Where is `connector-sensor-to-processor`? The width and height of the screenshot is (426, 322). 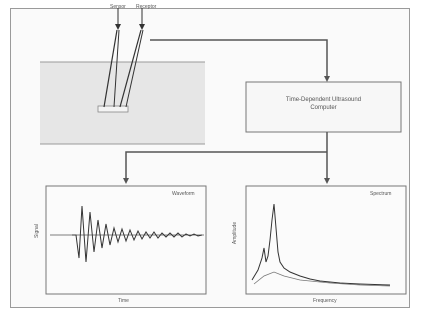
connector-sensor-to-processor is located at coordinates (239, 58).